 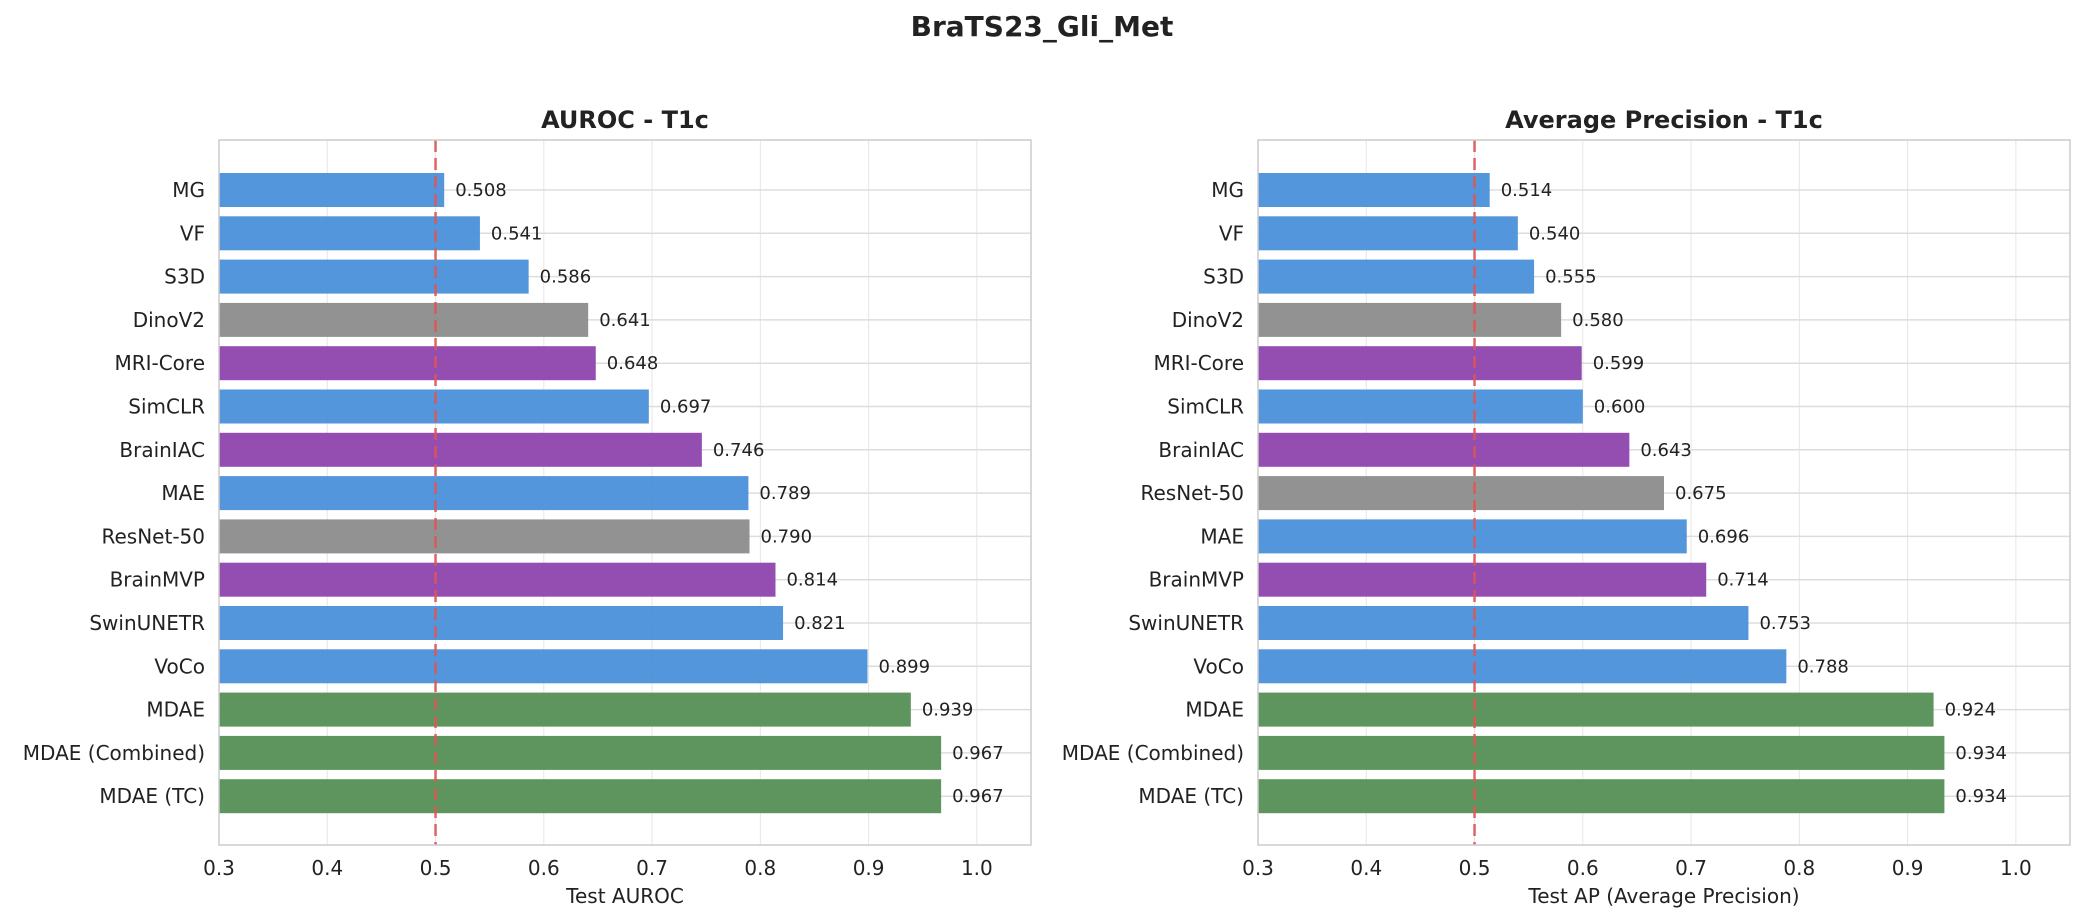 What do you see at coordinates (1785, 623) in the screenshot?
I see `value-label: 0.753` at bounding box center [1785, 623].